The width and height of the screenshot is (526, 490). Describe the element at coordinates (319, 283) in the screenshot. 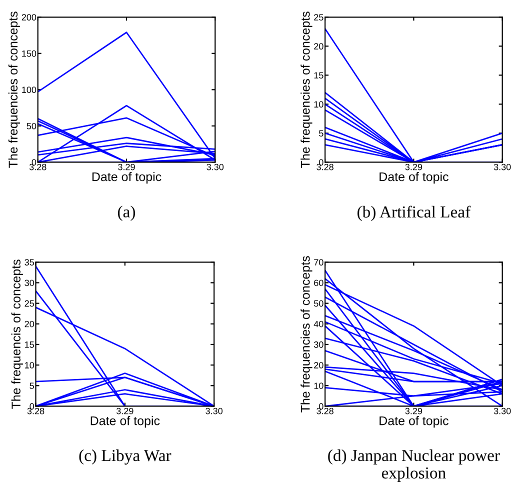

I see `y-tick-label: 60` at that location.